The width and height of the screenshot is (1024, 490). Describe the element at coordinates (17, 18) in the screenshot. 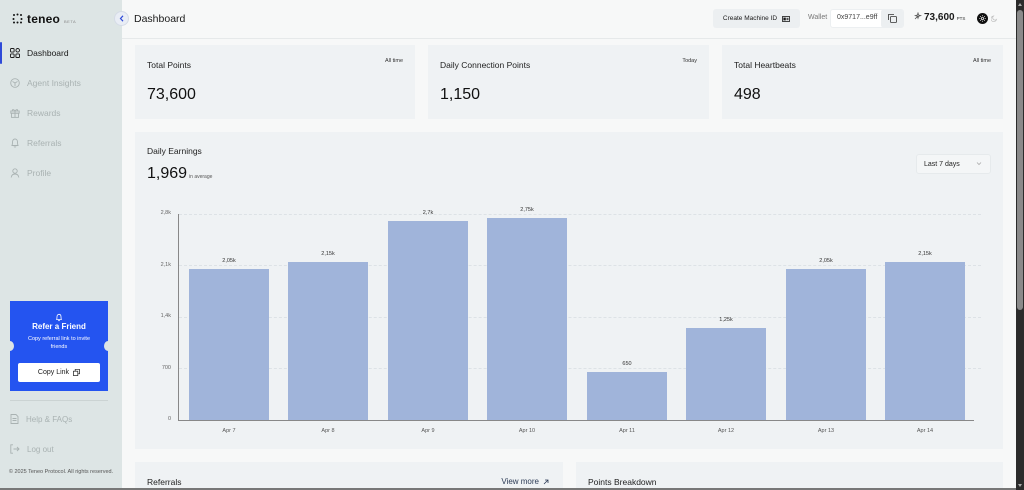

I see `logo-icon` at that location.